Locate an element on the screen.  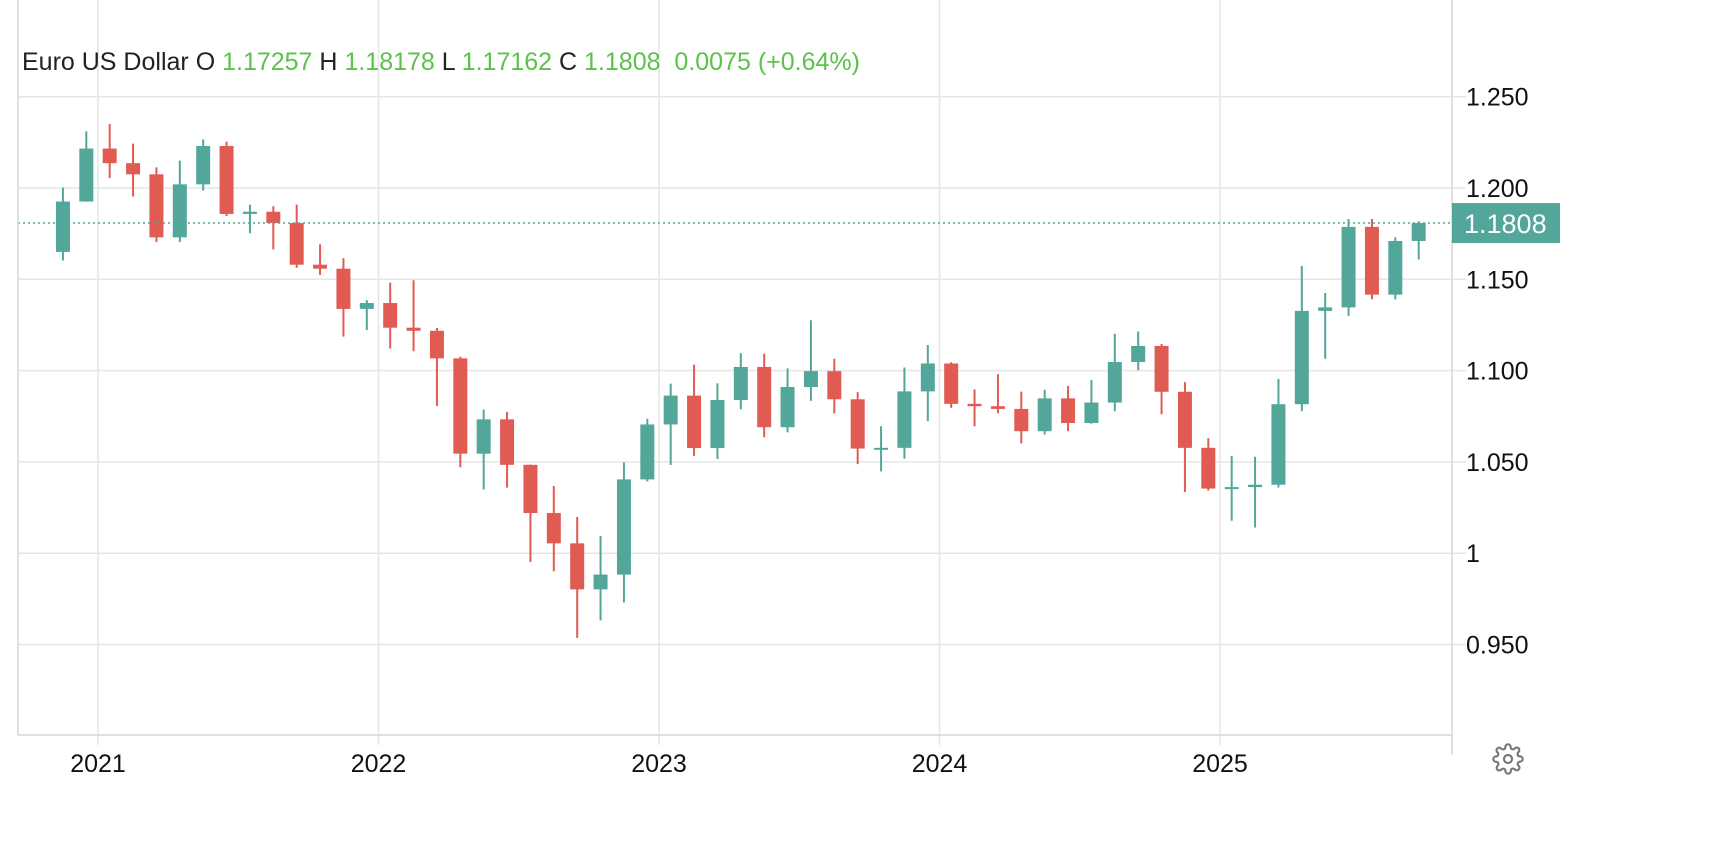
gear-icon is located at coordinates (1508, 759).